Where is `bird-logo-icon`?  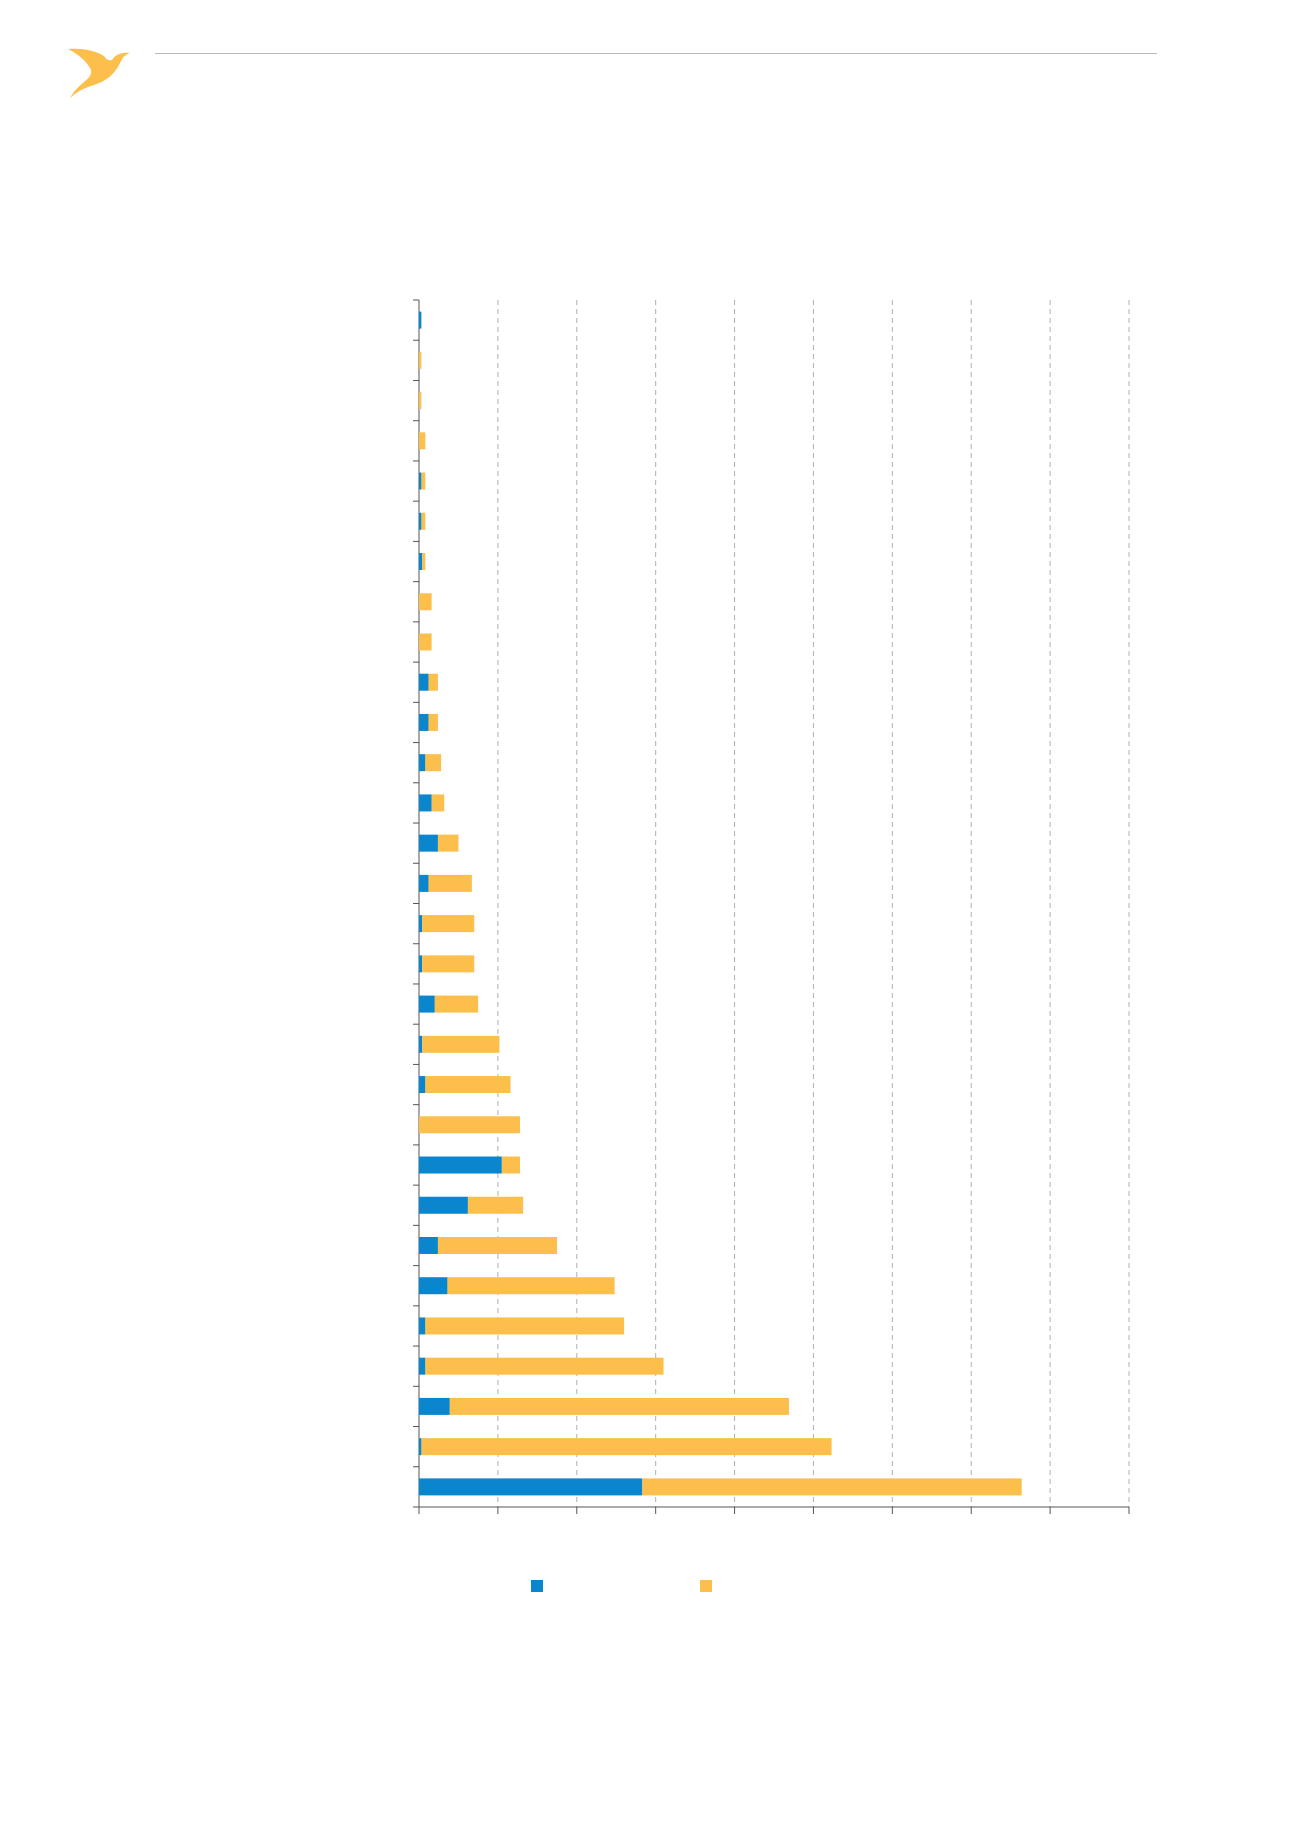 bird-logo-icon is located at coordinates (99, 73).